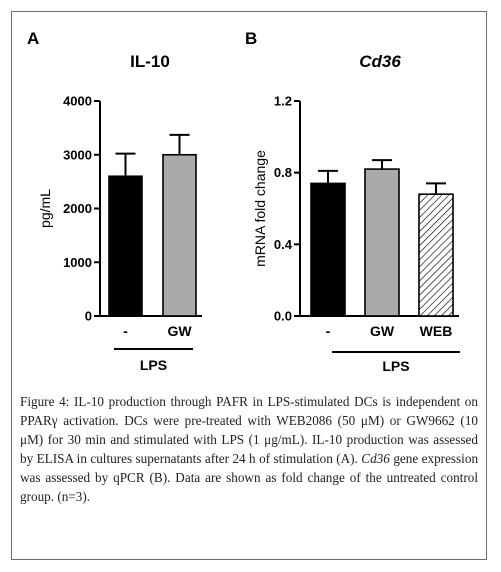 The width and height of the screenshot is (501, 572). What do you see at coordinates (260, 208) in the screenshot?
I see `y-axis-label: mRNA fold change` at bounding box center [260, 208].